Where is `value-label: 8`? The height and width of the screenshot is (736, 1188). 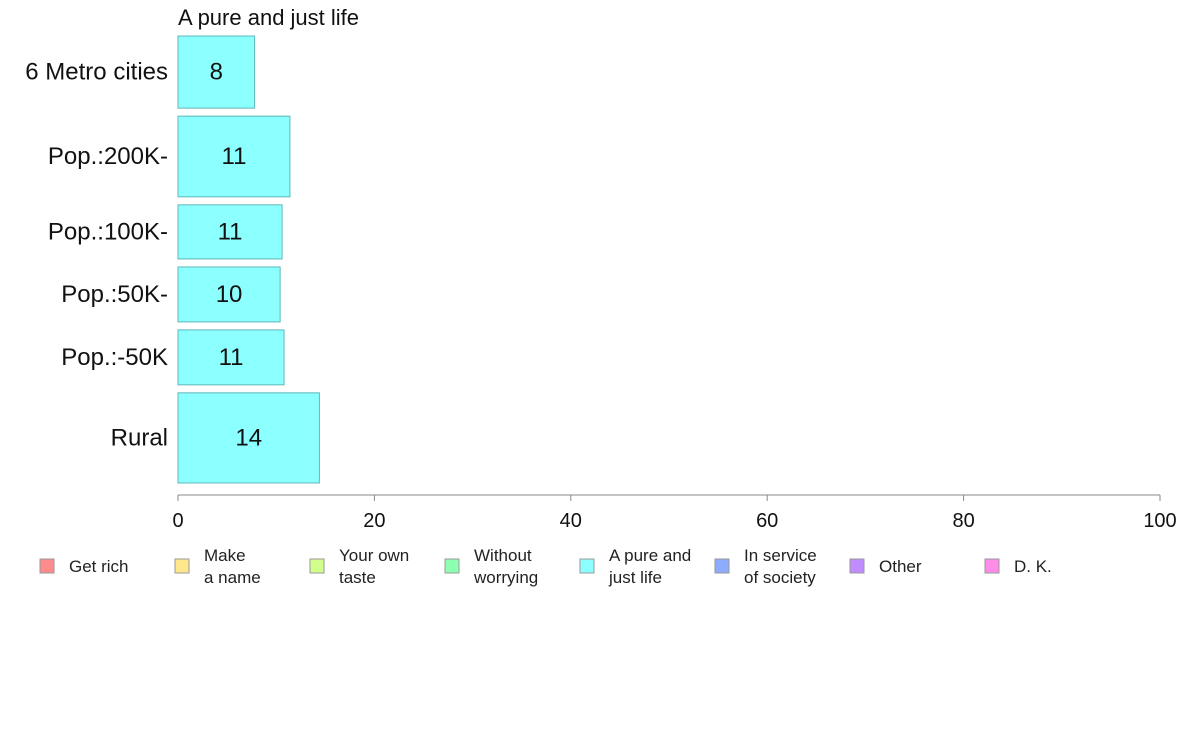 value-label: 8 is located at coordinates (216, 72).